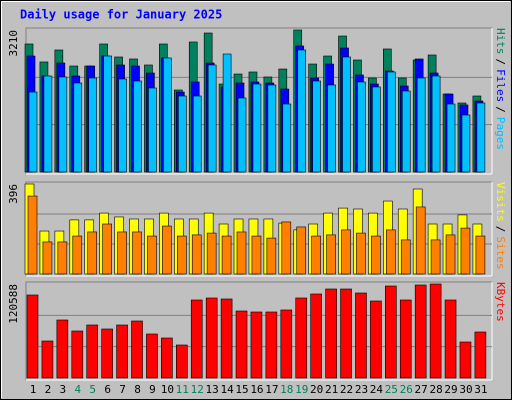 The height and width of the screenshot is (400, 512). I want to click on y-tick-label: 120588, so click(13, 304).